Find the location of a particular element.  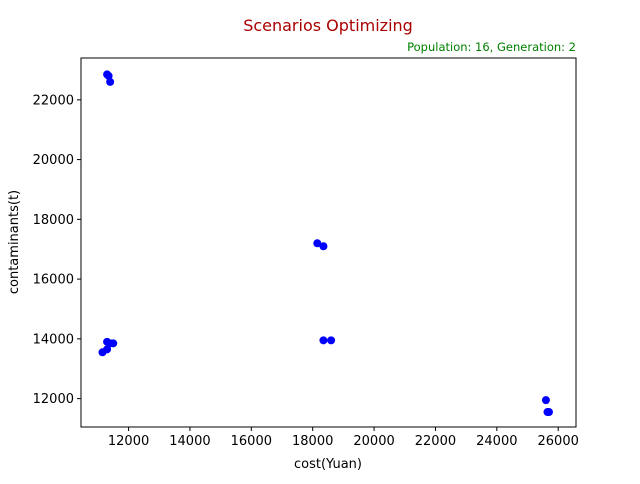

y-tick-label: 14000 is located at coordinates (53, 339).